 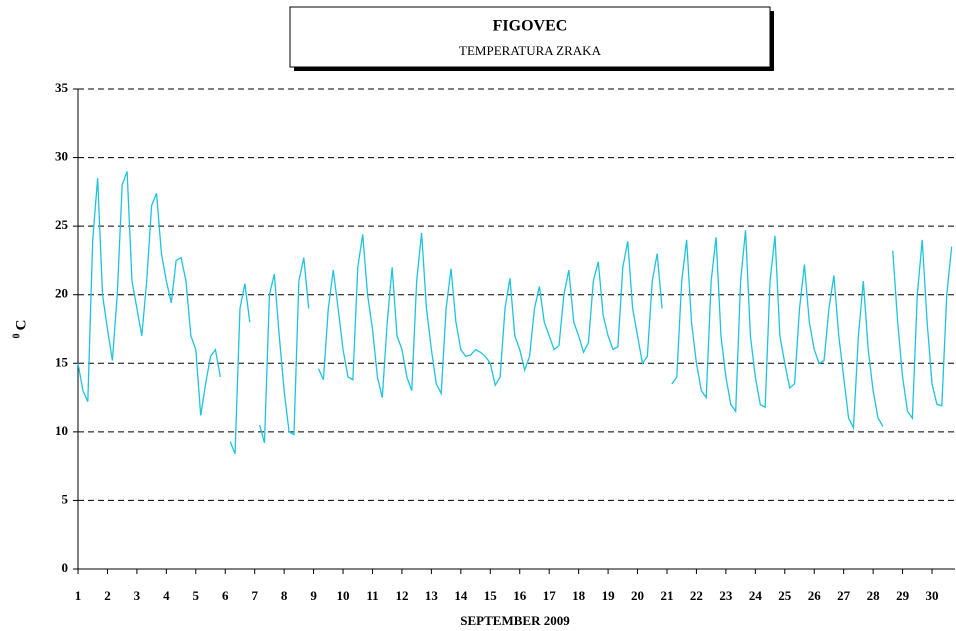 What do you see at coordinates (21, 325) in the screenshot?
I see `y-axis-label: C` at bounding box center [21, 325].